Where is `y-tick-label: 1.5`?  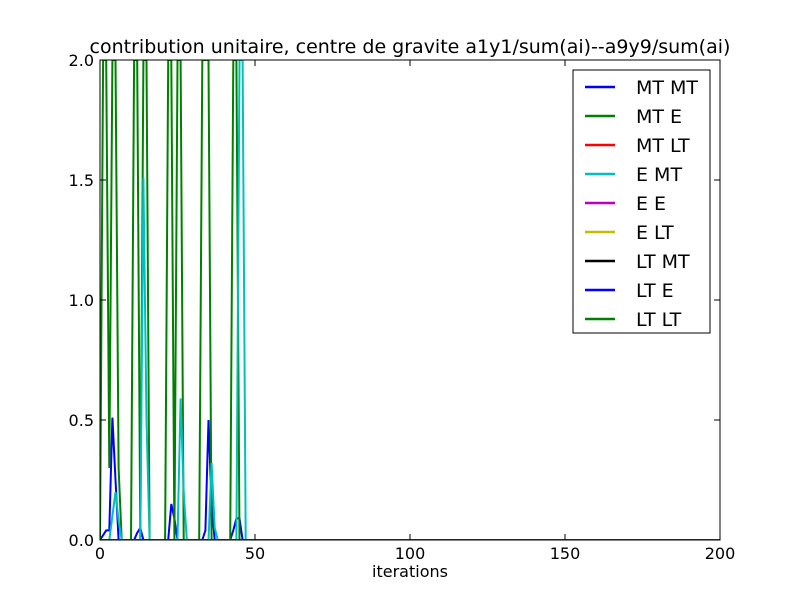 y-tick-label: 1.5 is located at coordinates (81, 180).